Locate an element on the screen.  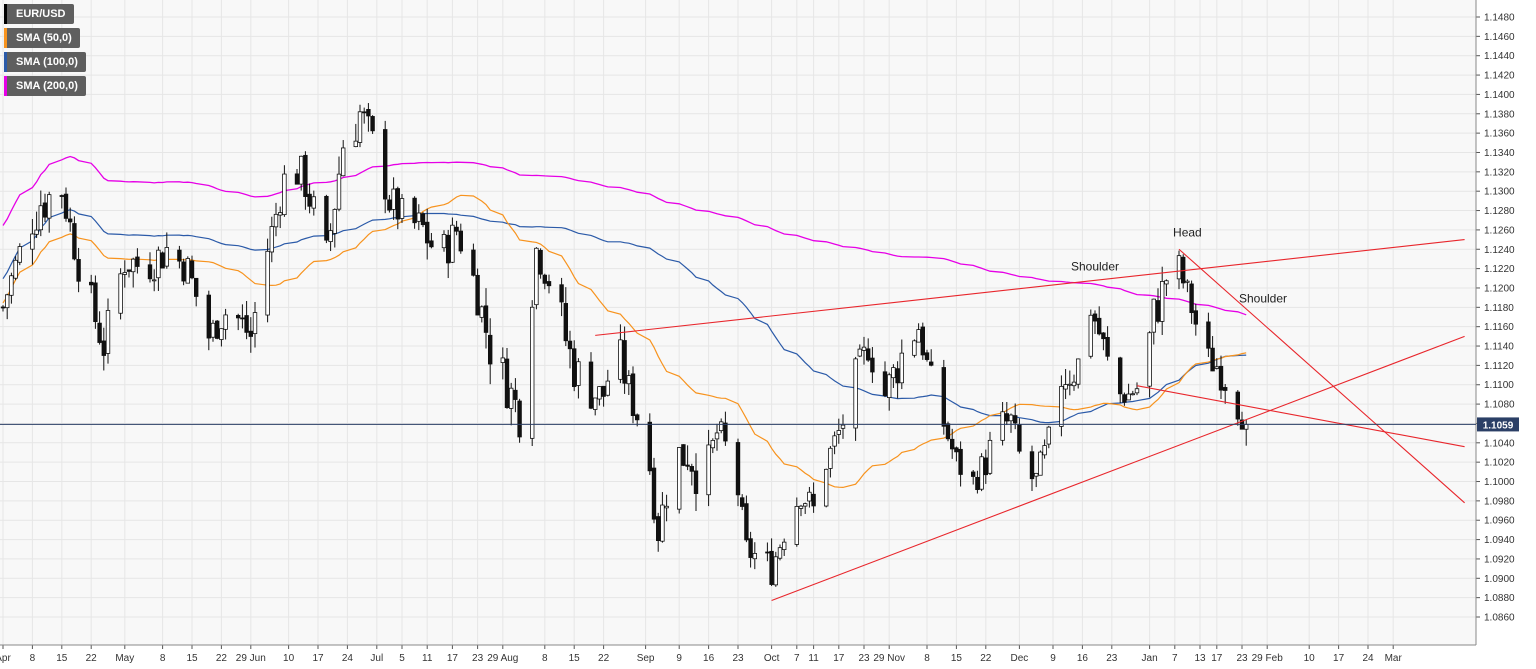
y-tick-label: 1.1240 is located at coordinates (1499, 250).